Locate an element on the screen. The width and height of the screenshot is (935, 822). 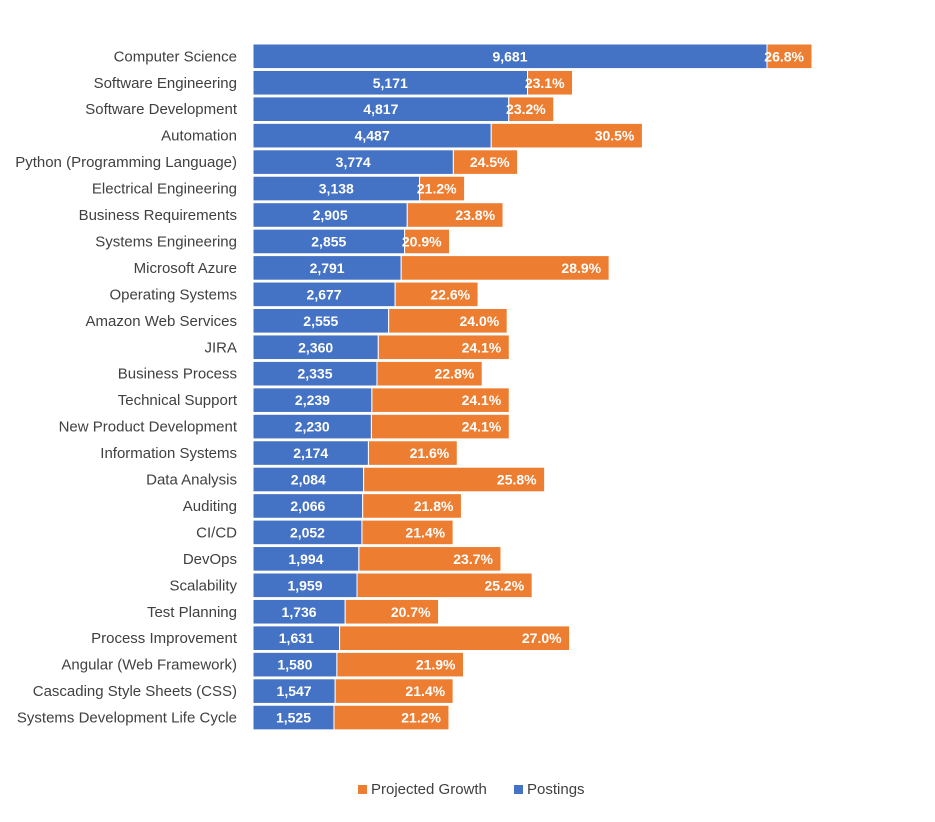
data-label-projected-growth: 21.8% is located at coordinates (434, 506).